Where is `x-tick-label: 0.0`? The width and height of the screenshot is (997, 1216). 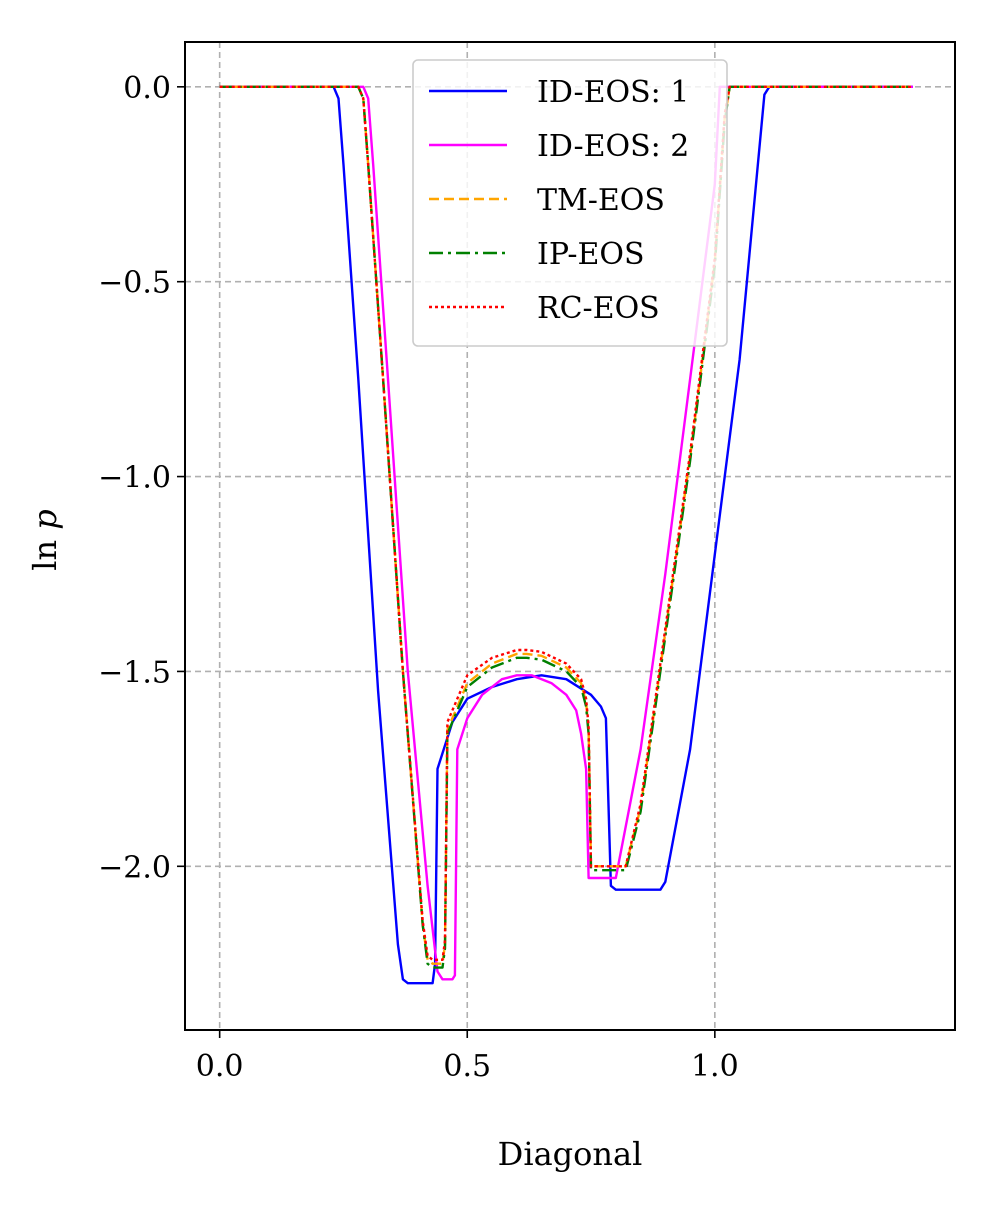
x-tick-label: 0.0 is located at coordinates (220, 1066).